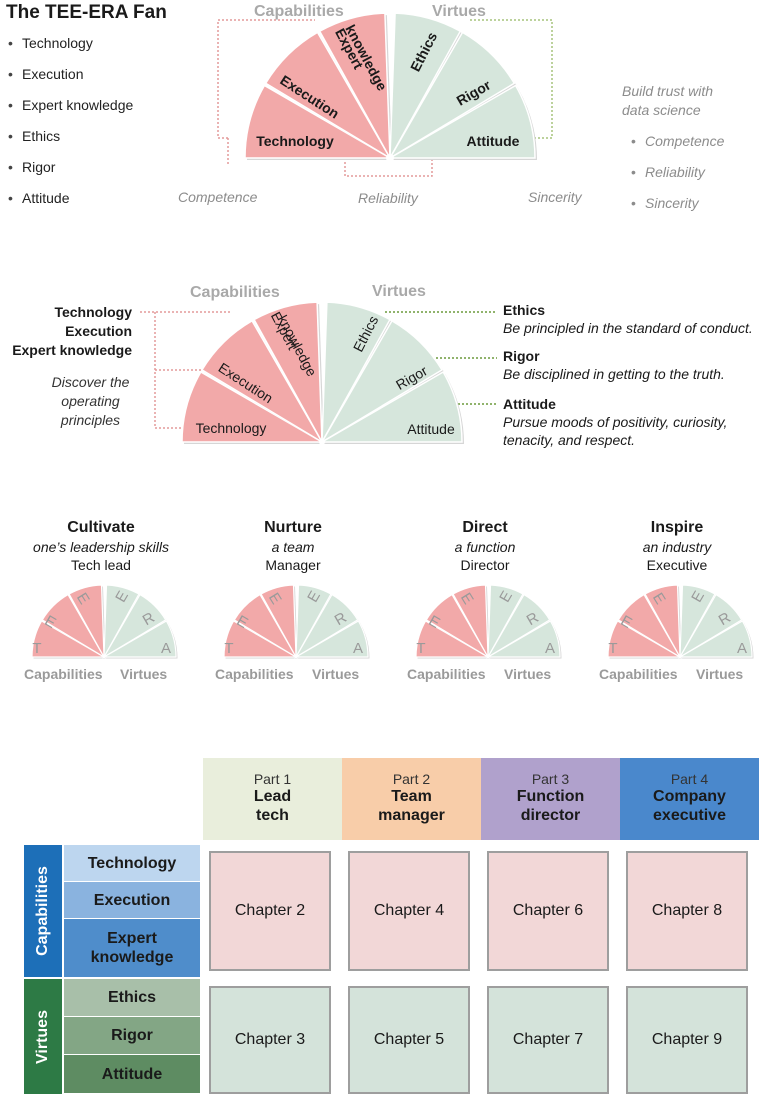 The height and width of the screenshot is (1094, 763). I want to click on fan2-right-attitude-desc-1: Pursue moods of positivity, curiosity,, so click(615, 422).